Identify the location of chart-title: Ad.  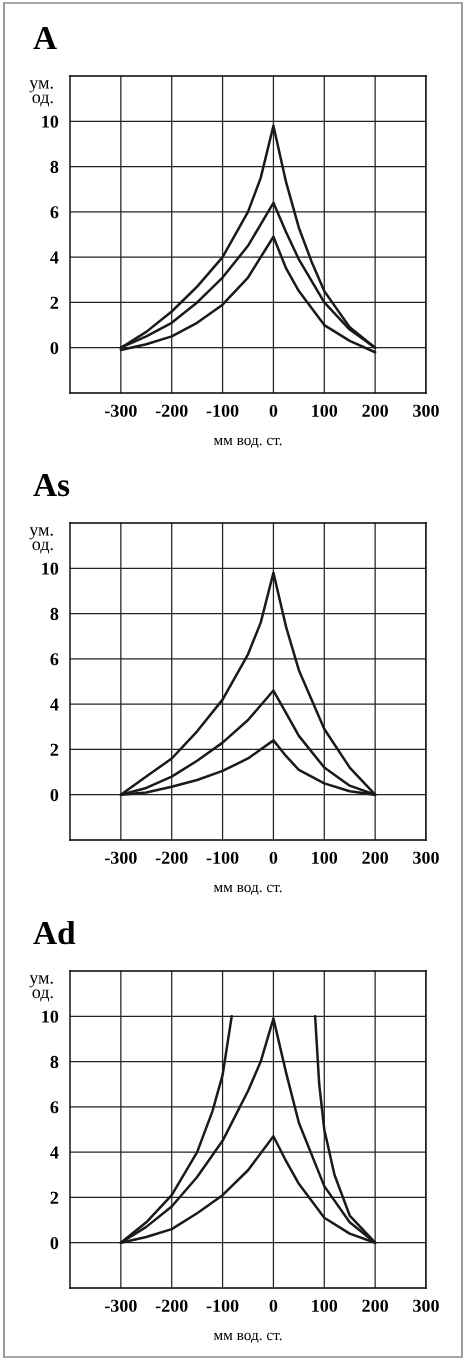
(54, 932).